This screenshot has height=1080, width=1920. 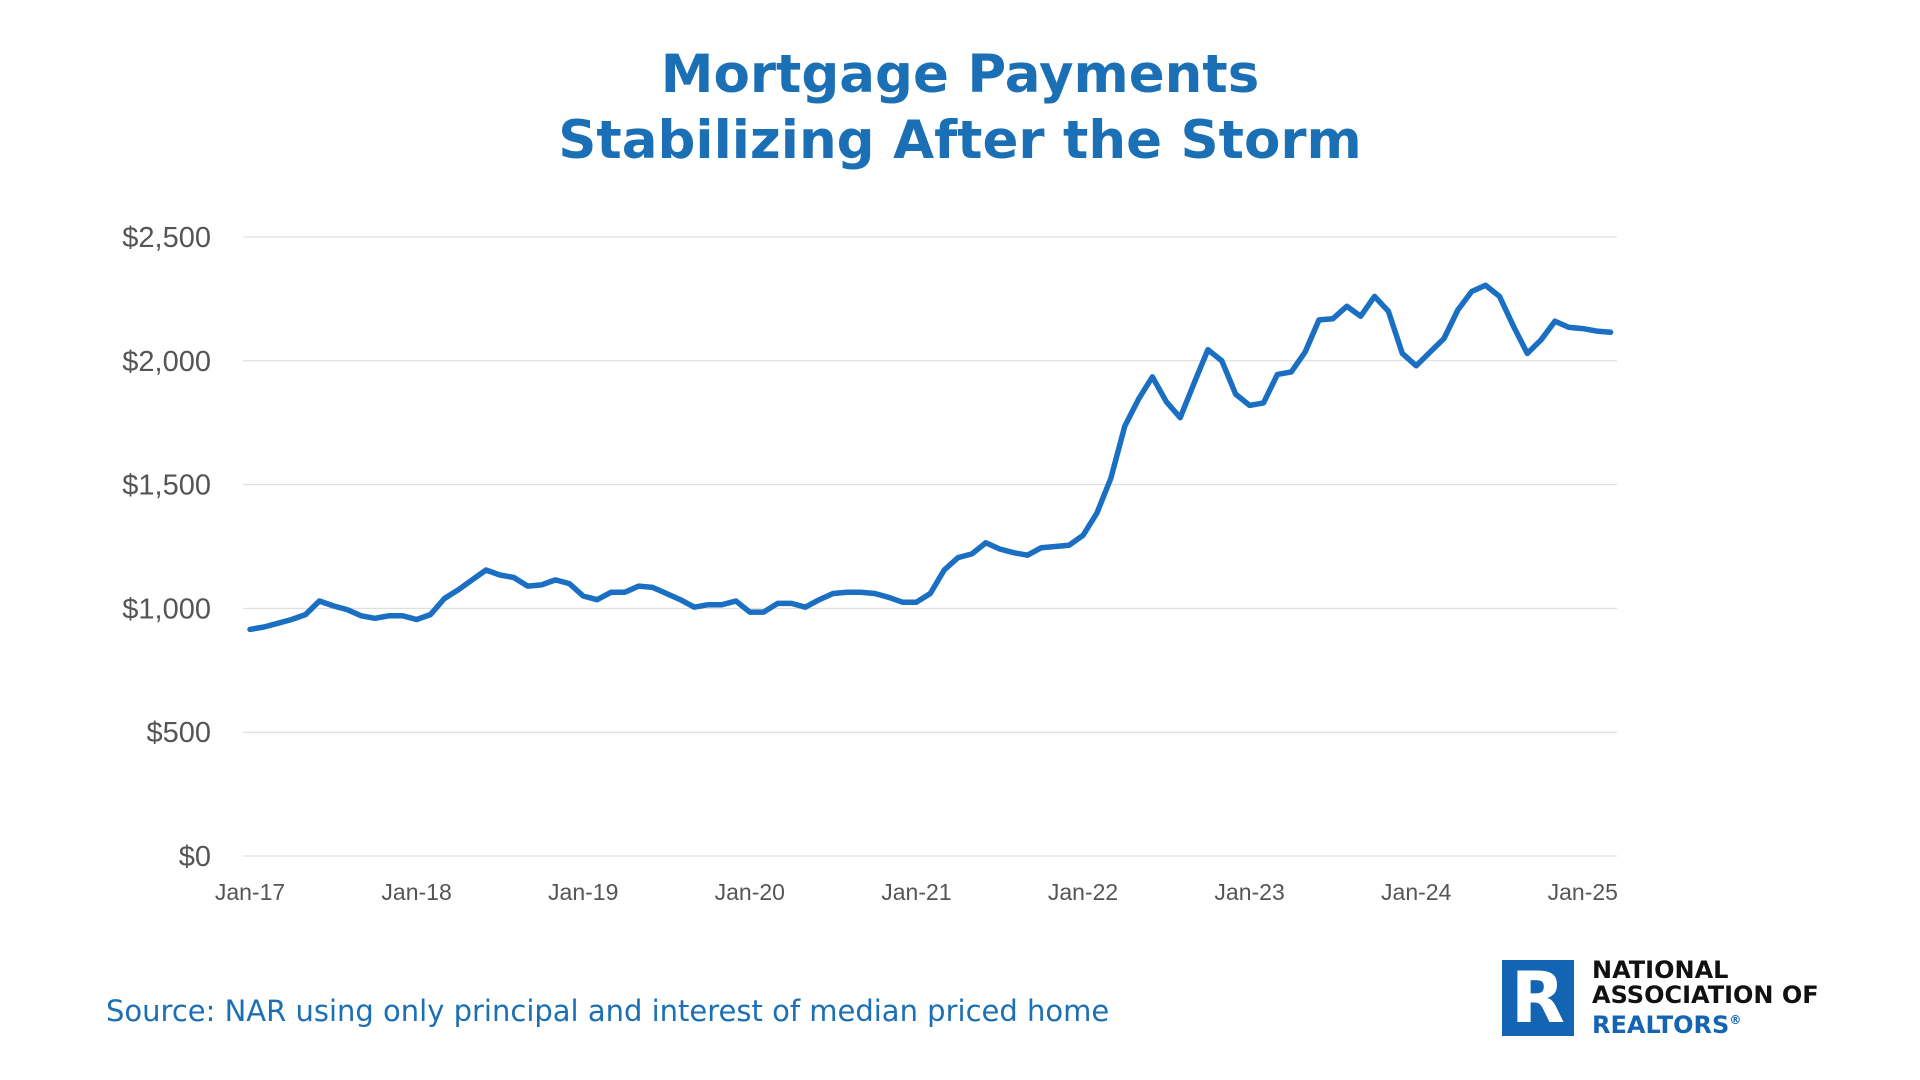 I want to click on x-tick-label: Jan-25, so click(x=1583, y=892).